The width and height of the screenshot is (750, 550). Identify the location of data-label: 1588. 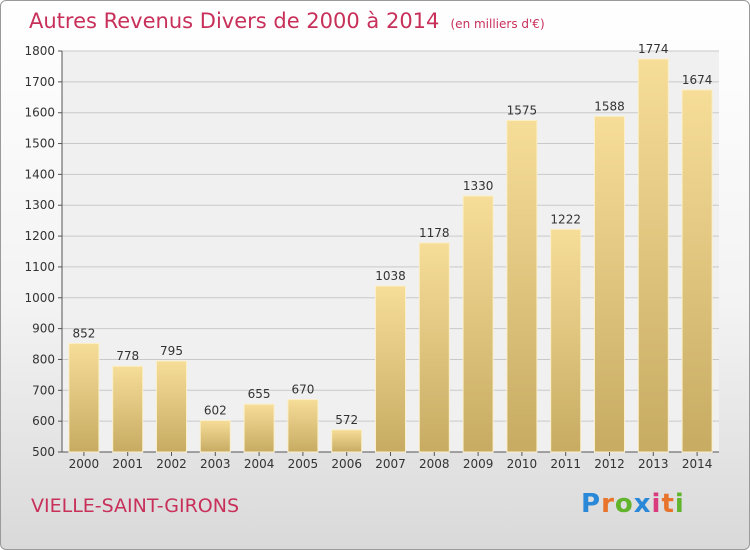
(609, 106).